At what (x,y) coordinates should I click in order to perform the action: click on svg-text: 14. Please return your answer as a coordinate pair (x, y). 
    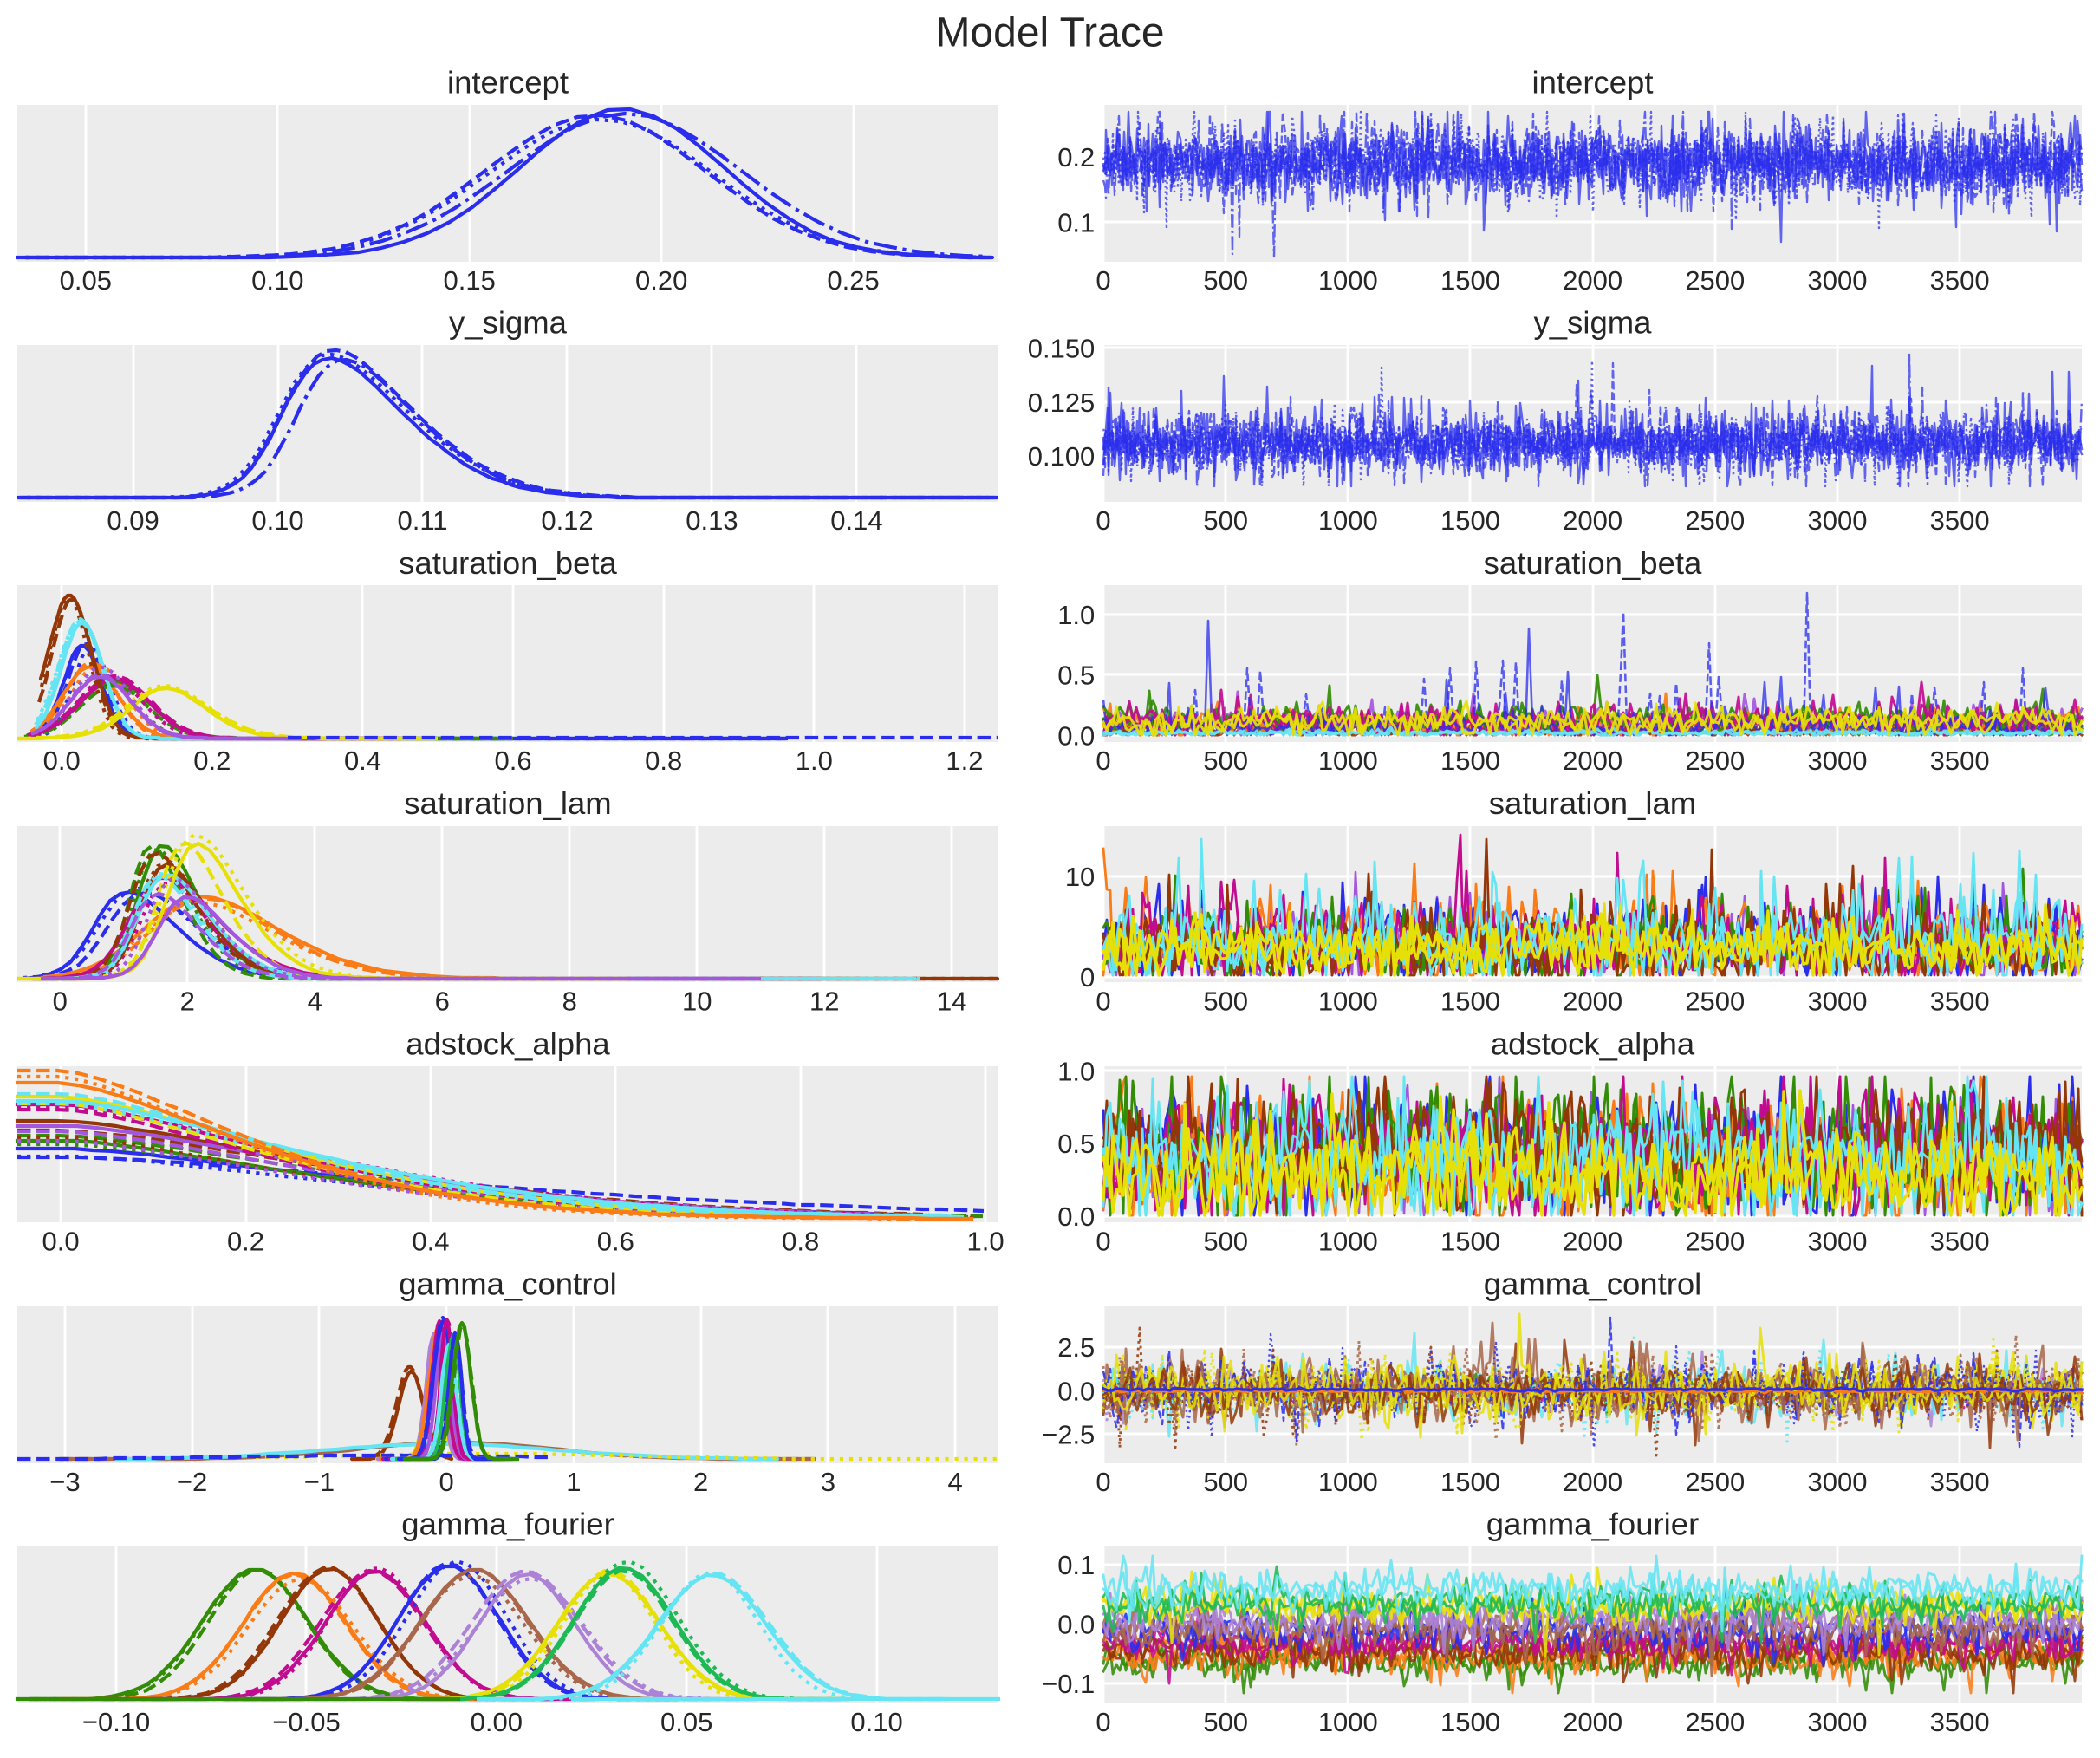
    Looking at the image, I should click on (951, 1001).